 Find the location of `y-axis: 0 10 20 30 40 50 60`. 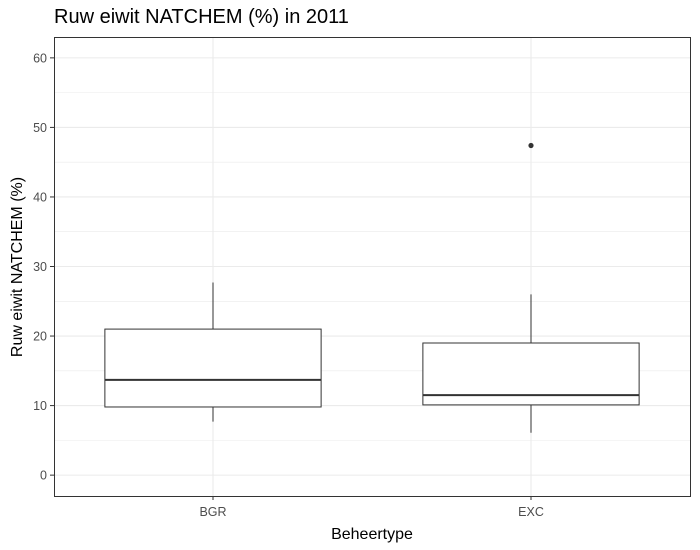

y-axis: 0 10 20 30 40 50 60 is located at coordinates (43, 267).